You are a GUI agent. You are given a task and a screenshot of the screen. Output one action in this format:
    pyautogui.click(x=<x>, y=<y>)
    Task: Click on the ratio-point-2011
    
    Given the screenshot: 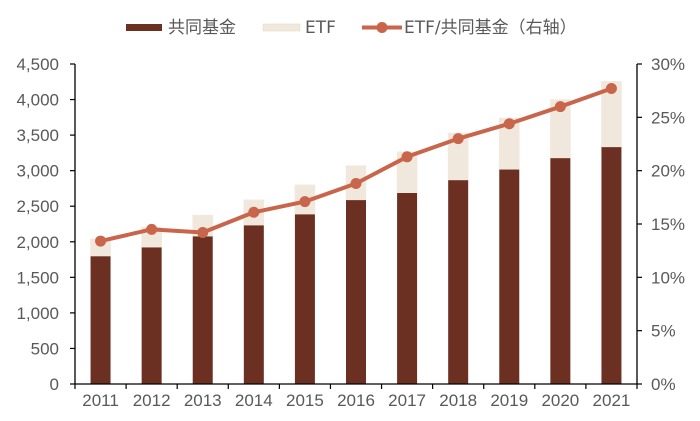 What is the action you would take?
    pyautogui.click(x=101, y=241)
    